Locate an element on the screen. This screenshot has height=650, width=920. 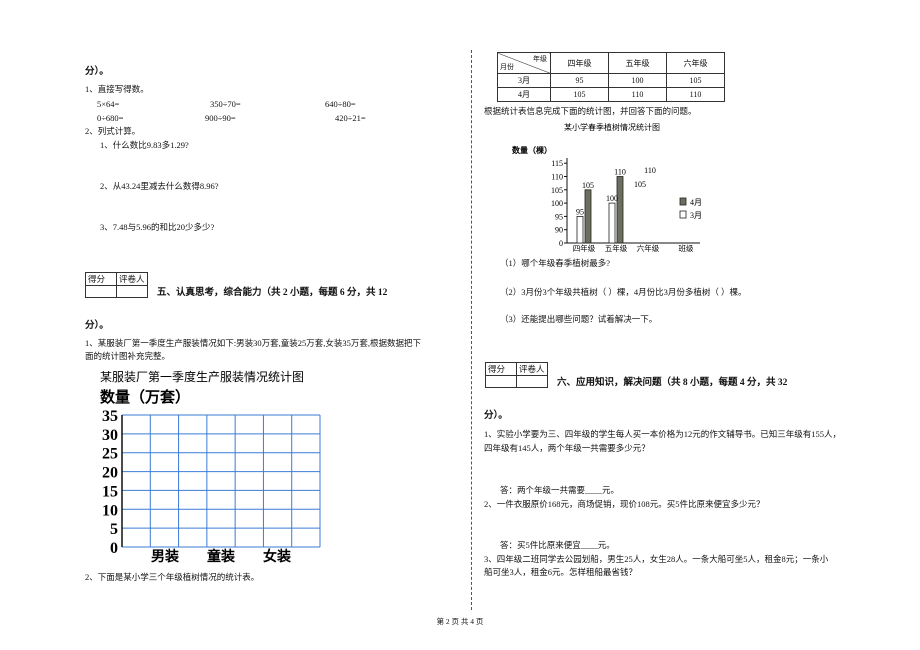
y-tick-label: 90 is located at coordinates (559, 230).